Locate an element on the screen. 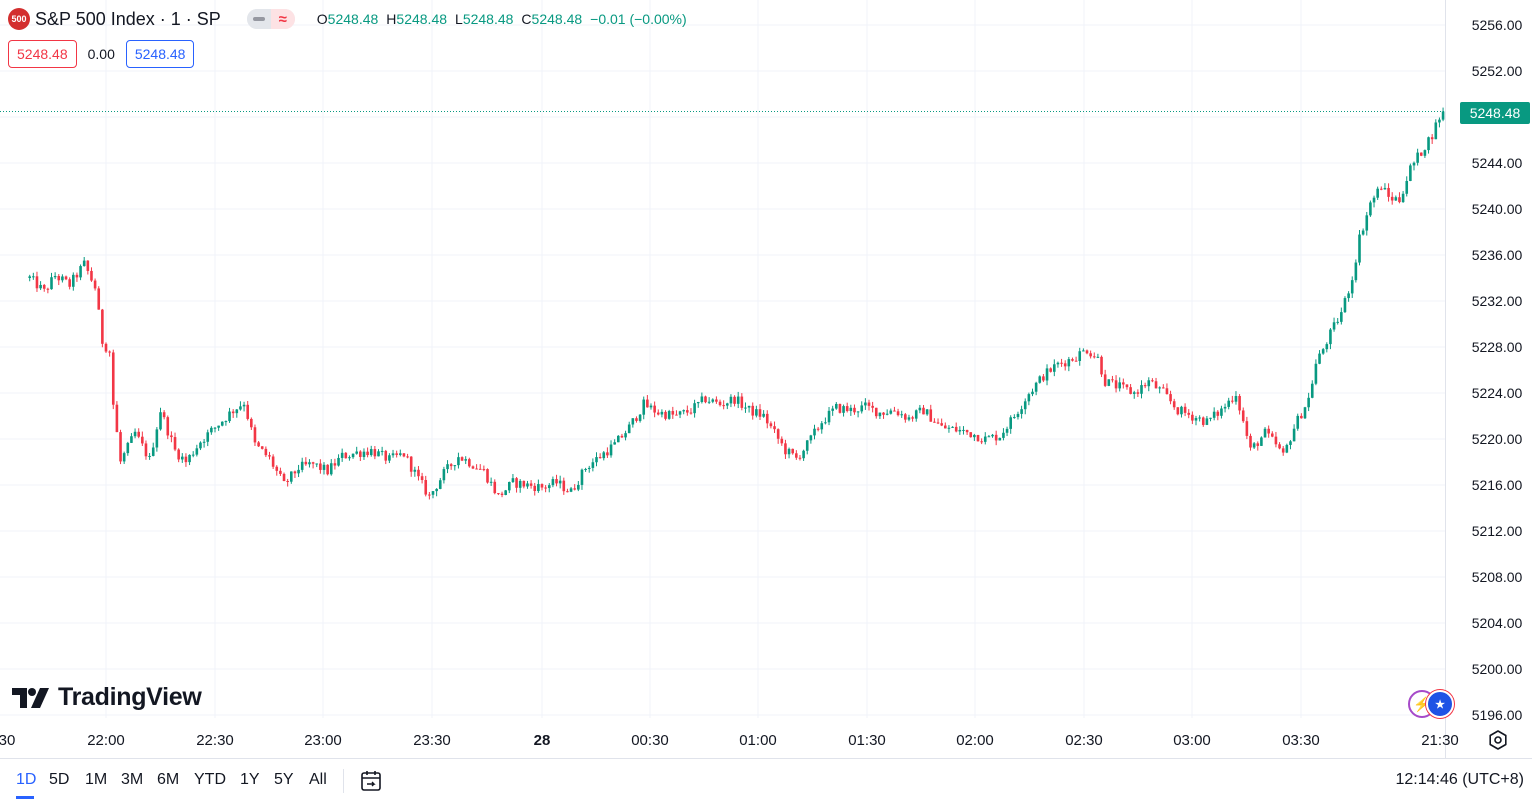 The width and height of the screenshot is (1532, 800). time-tick-label: 30 is located at coordinates (7, 740).